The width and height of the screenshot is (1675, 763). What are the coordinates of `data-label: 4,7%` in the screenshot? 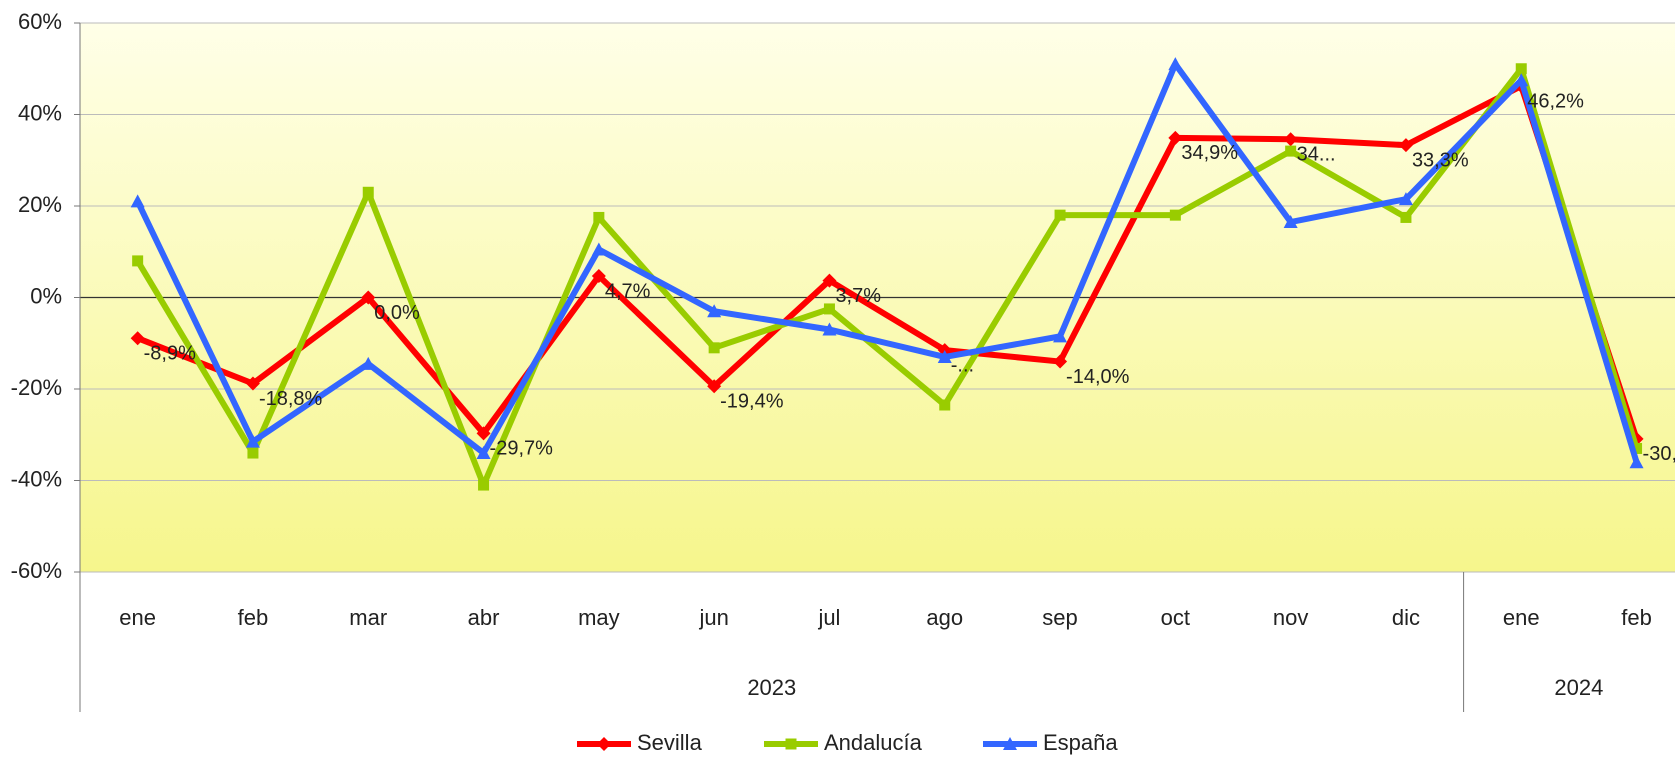 It's located at (628, 291).